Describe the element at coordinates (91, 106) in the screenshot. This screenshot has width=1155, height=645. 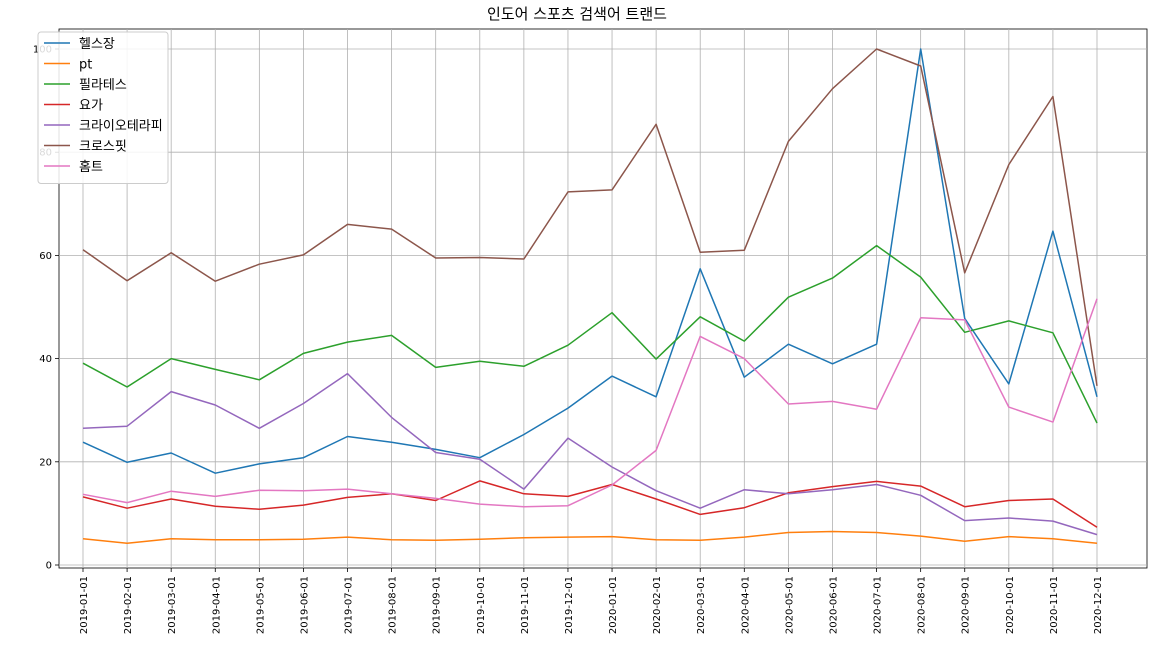
I see `legend-label: 요가` at that location.